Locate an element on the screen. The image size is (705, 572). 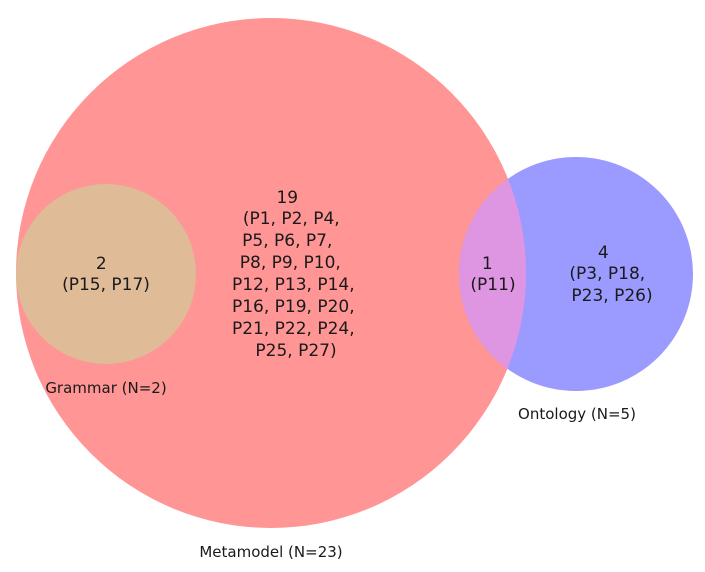
grammar-region-label: 2 (P15, P17) is located at coordinates (106, 274).